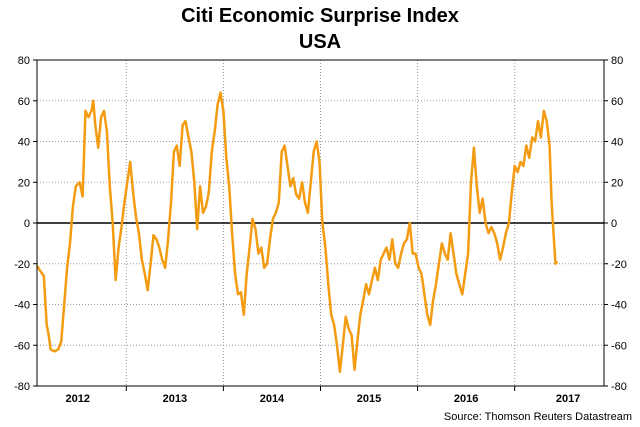  What do you see at coordinates (175, 399) in the screenshot?
I see `x-tick-label: 2013` at bounding box center [175, 399].